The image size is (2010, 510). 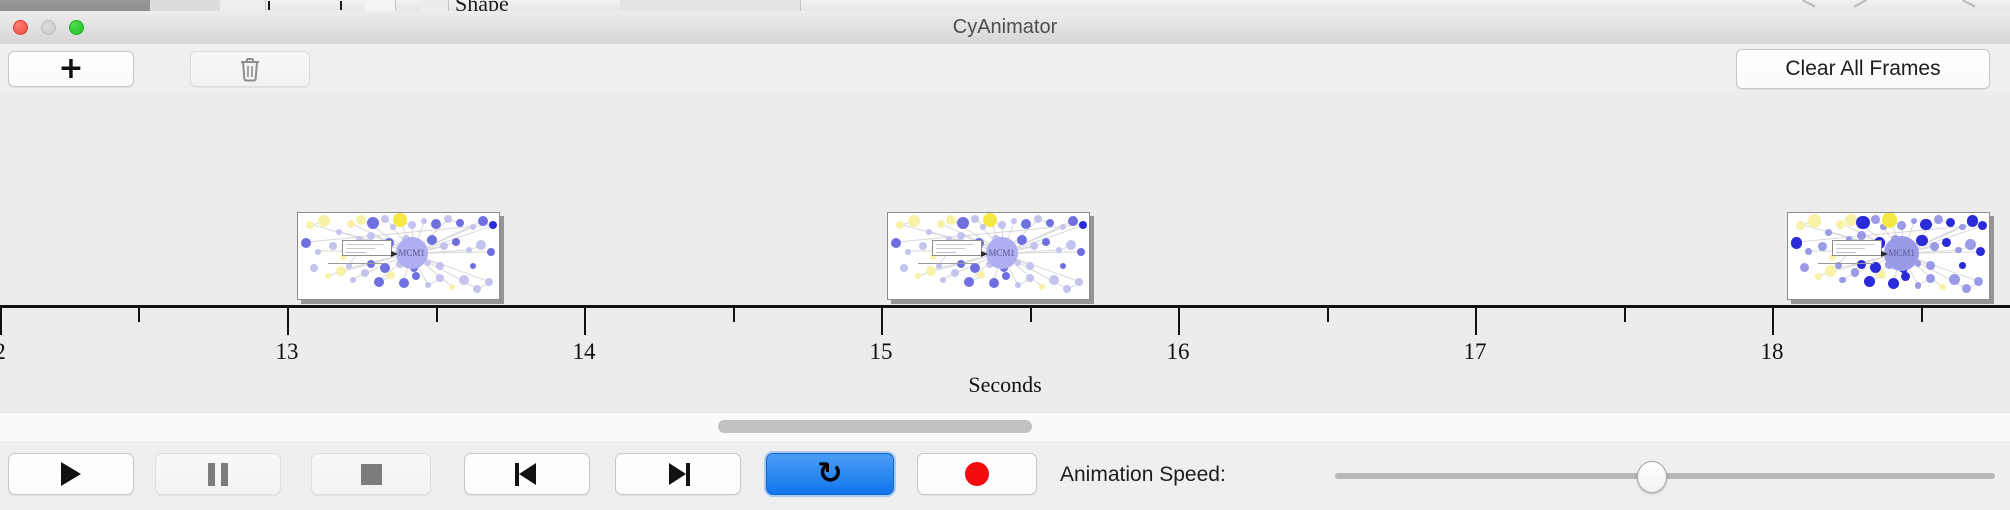 I want to click on frame-toolbar: + Clear All Frames, so click(x=1005, y=68).